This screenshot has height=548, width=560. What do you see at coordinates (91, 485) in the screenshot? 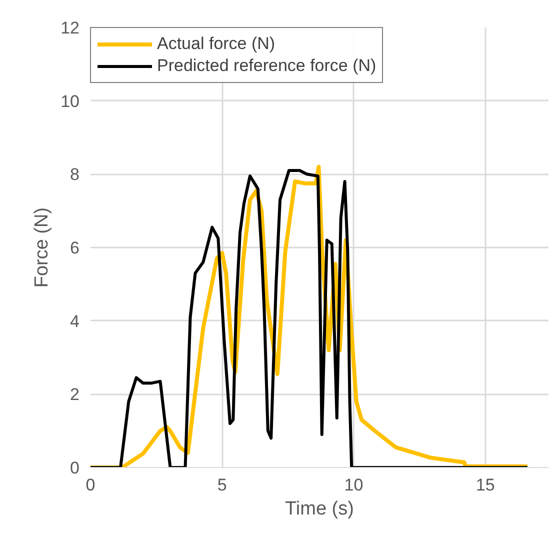
I see `x-tick-label: 0` at bounding box center [91, 485].